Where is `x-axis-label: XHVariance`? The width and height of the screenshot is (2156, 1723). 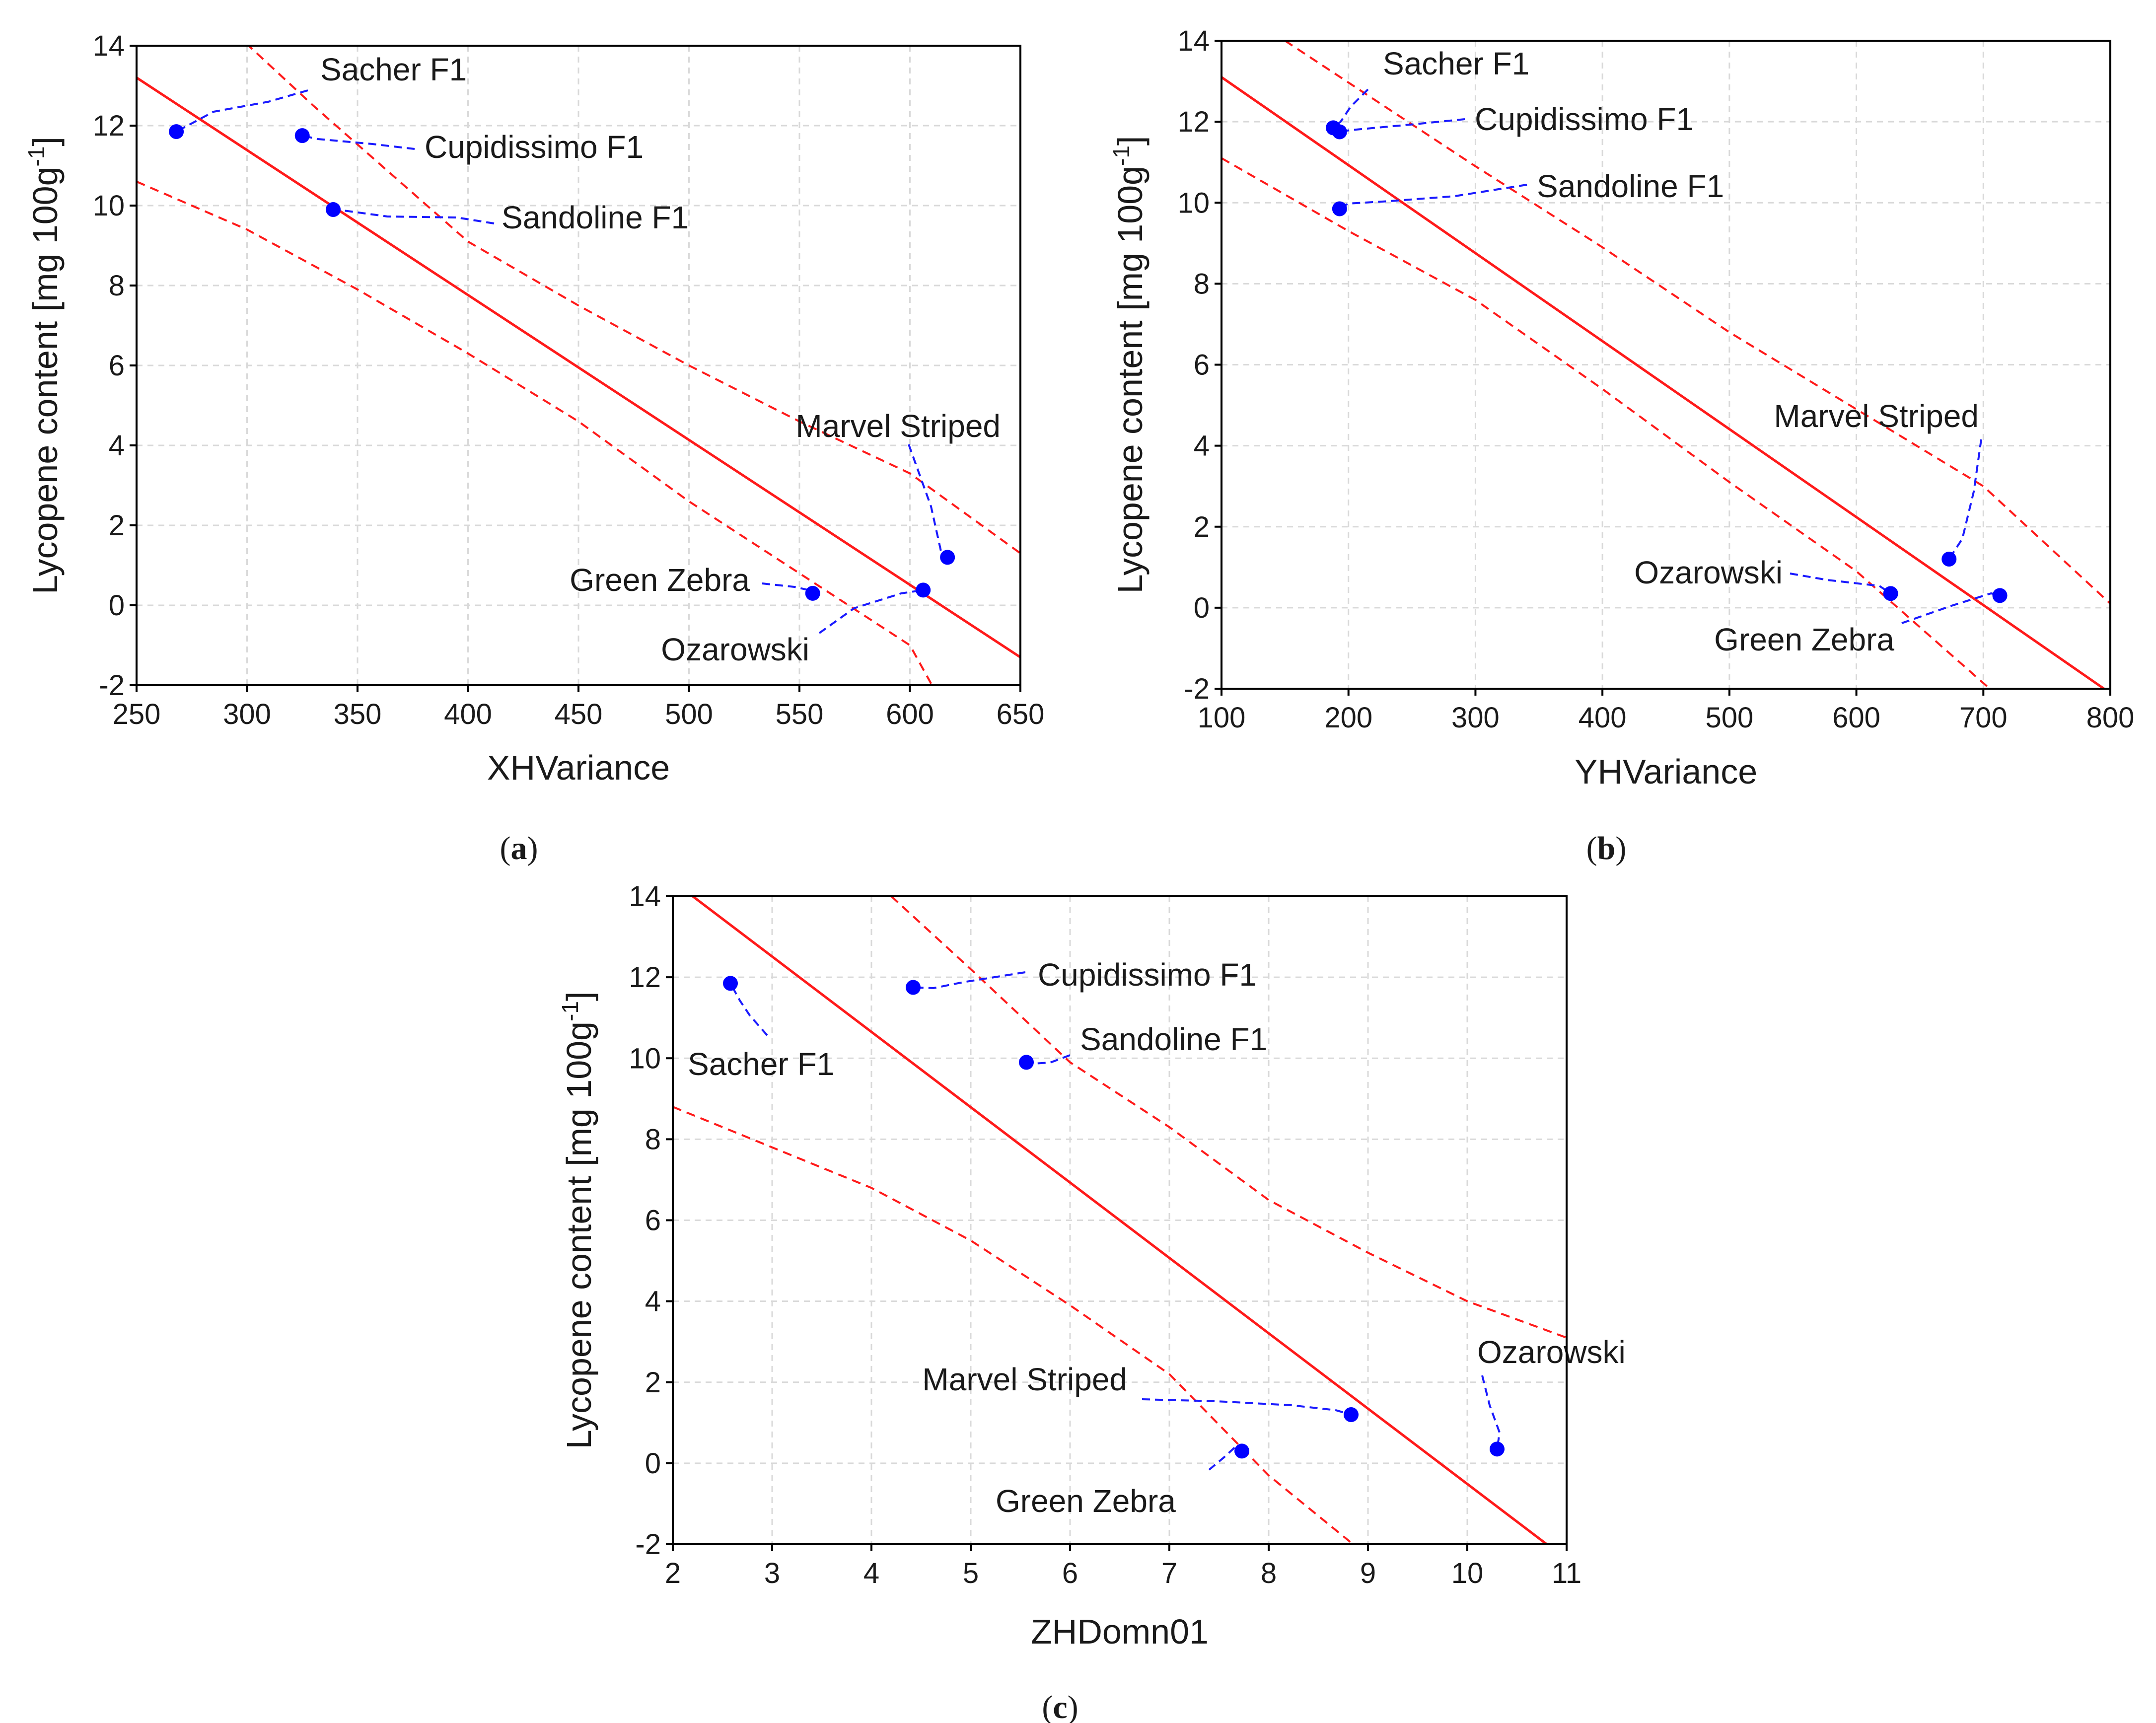 x-axis-label: XHVariance is located at coordinates (578, 768).